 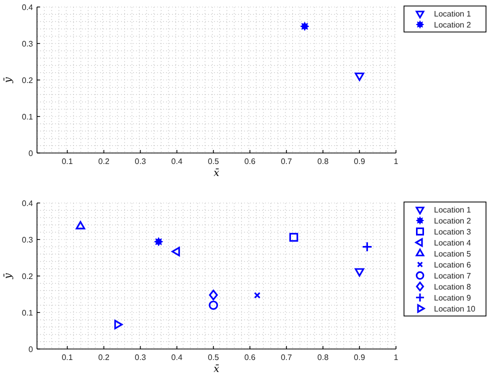 What do you see at coordinates (455, 309) in the screenshot?
I see `legend-label: Location 10` at bounding box center [455, 309].